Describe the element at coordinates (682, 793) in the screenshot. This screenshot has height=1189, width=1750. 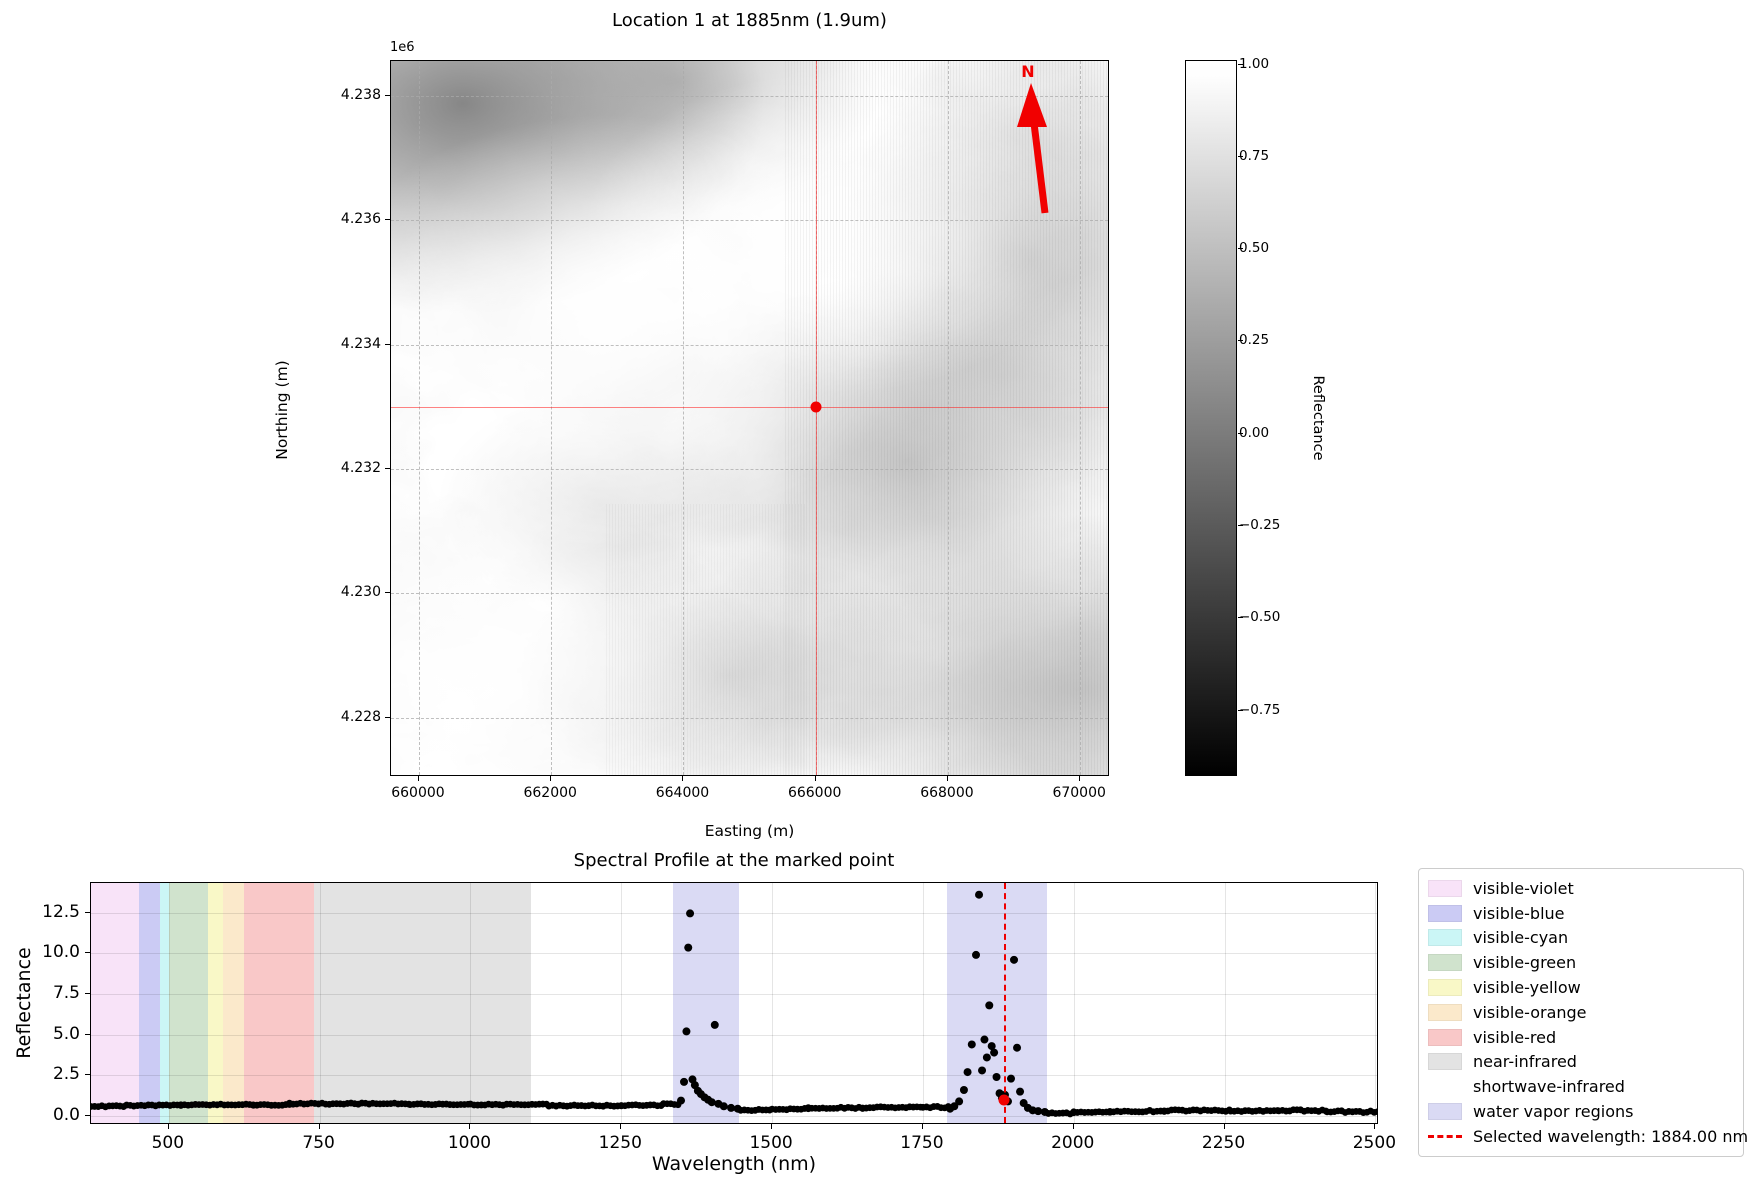
I see `map-x-tick-label: 664000` at that location.